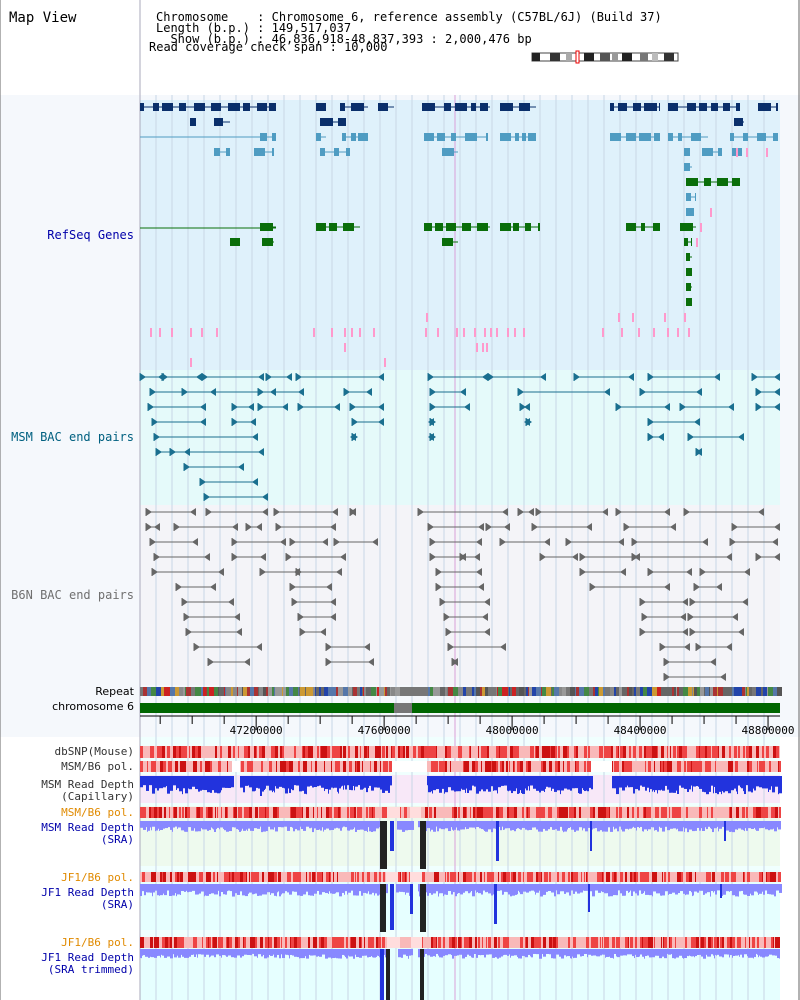 Image resolution: width=800 pixels, height=1000 pixels. What do you see at coordinates (97, 766) in the screenshot?
I see `msm-b6-pol-capillary-label: MSM/B6 pol.` at bounding box center [97, 766].